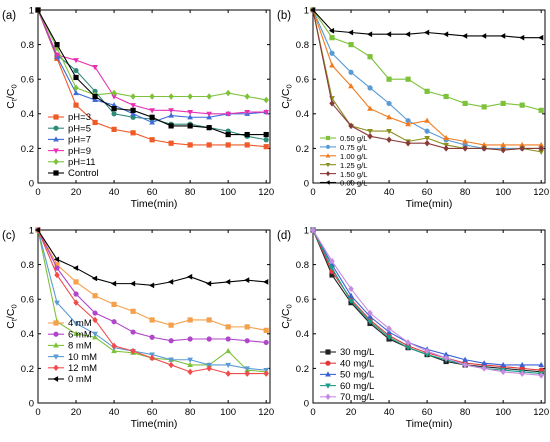  What do you see at coordinates (83, 173) in the screenshot?
I see `legend-label: Control` at bounding box center [83, 173].